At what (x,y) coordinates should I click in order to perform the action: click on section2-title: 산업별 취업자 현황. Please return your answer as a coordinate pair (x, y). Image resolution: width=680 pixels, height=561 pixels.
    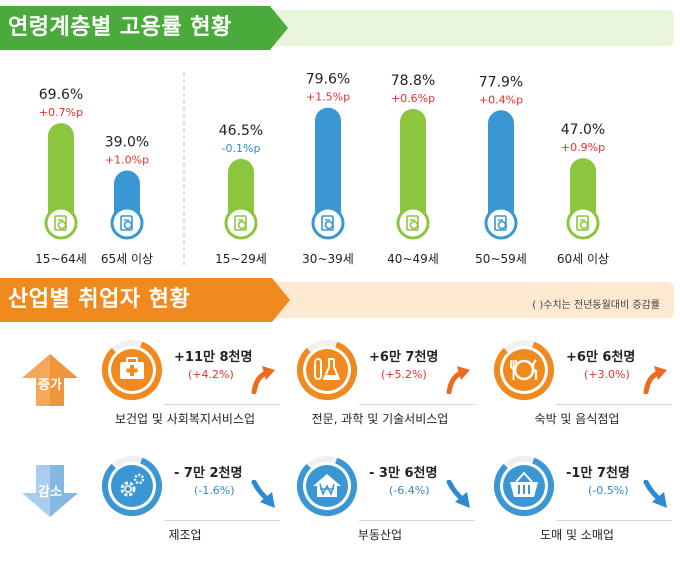
    Looking at the image, I should click on (145, 300).